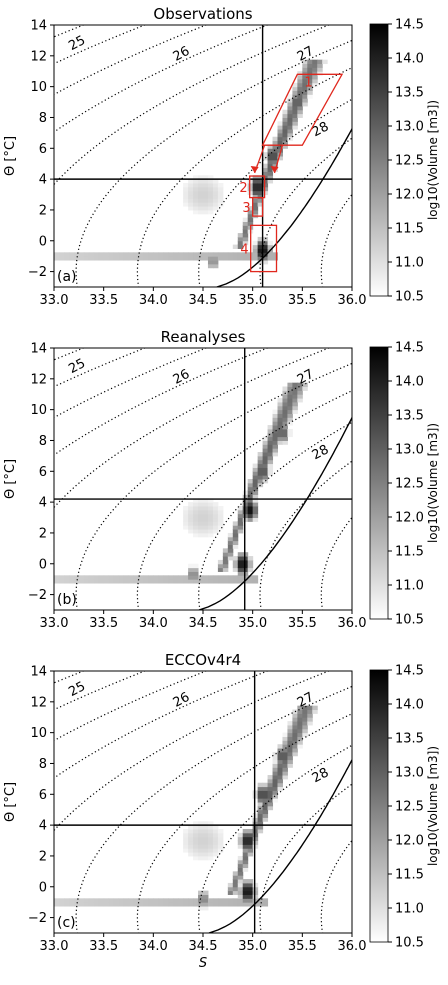 The height and width of the screenshot is (985, 448). I want to click on isopycnal-line, so click(336, 240).